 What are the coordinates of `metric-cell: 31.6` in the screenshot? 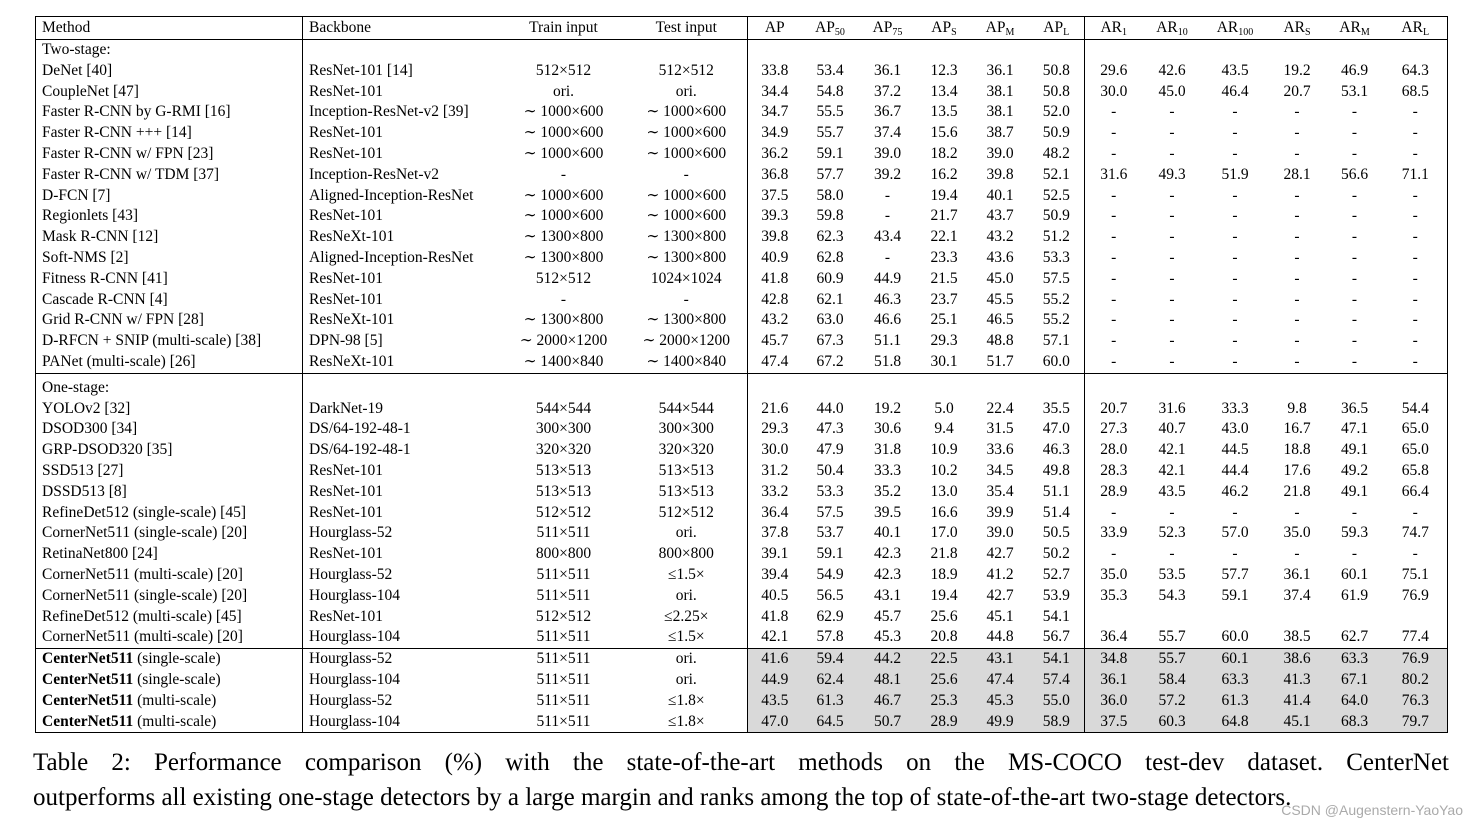 It's located at (1172, 408).